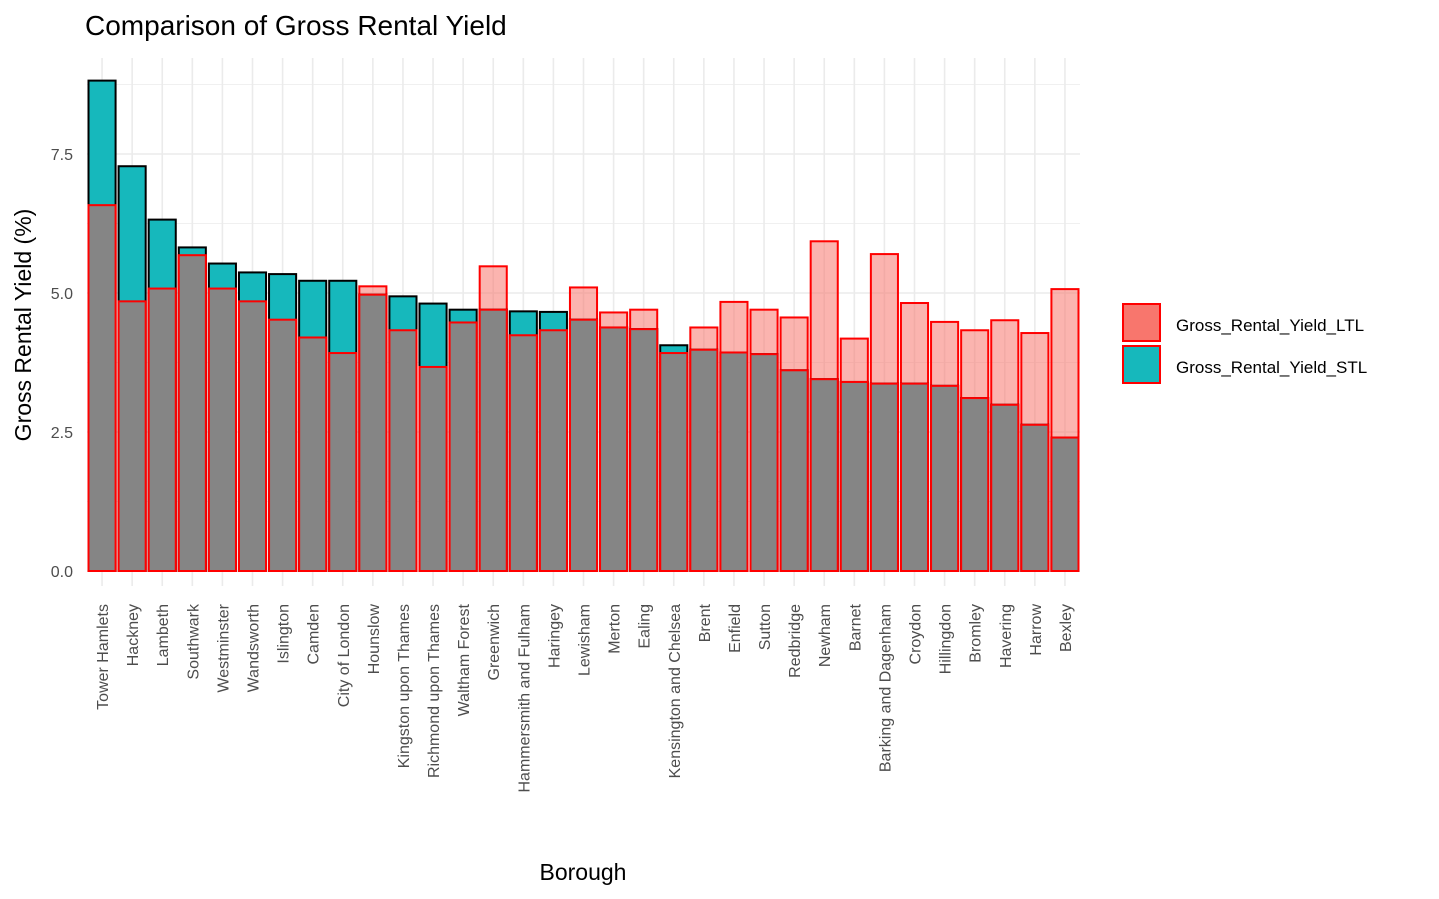  I want to click on y-axis-ticks: 0.0 2.5 5.0 7.5, so click(62, 364).